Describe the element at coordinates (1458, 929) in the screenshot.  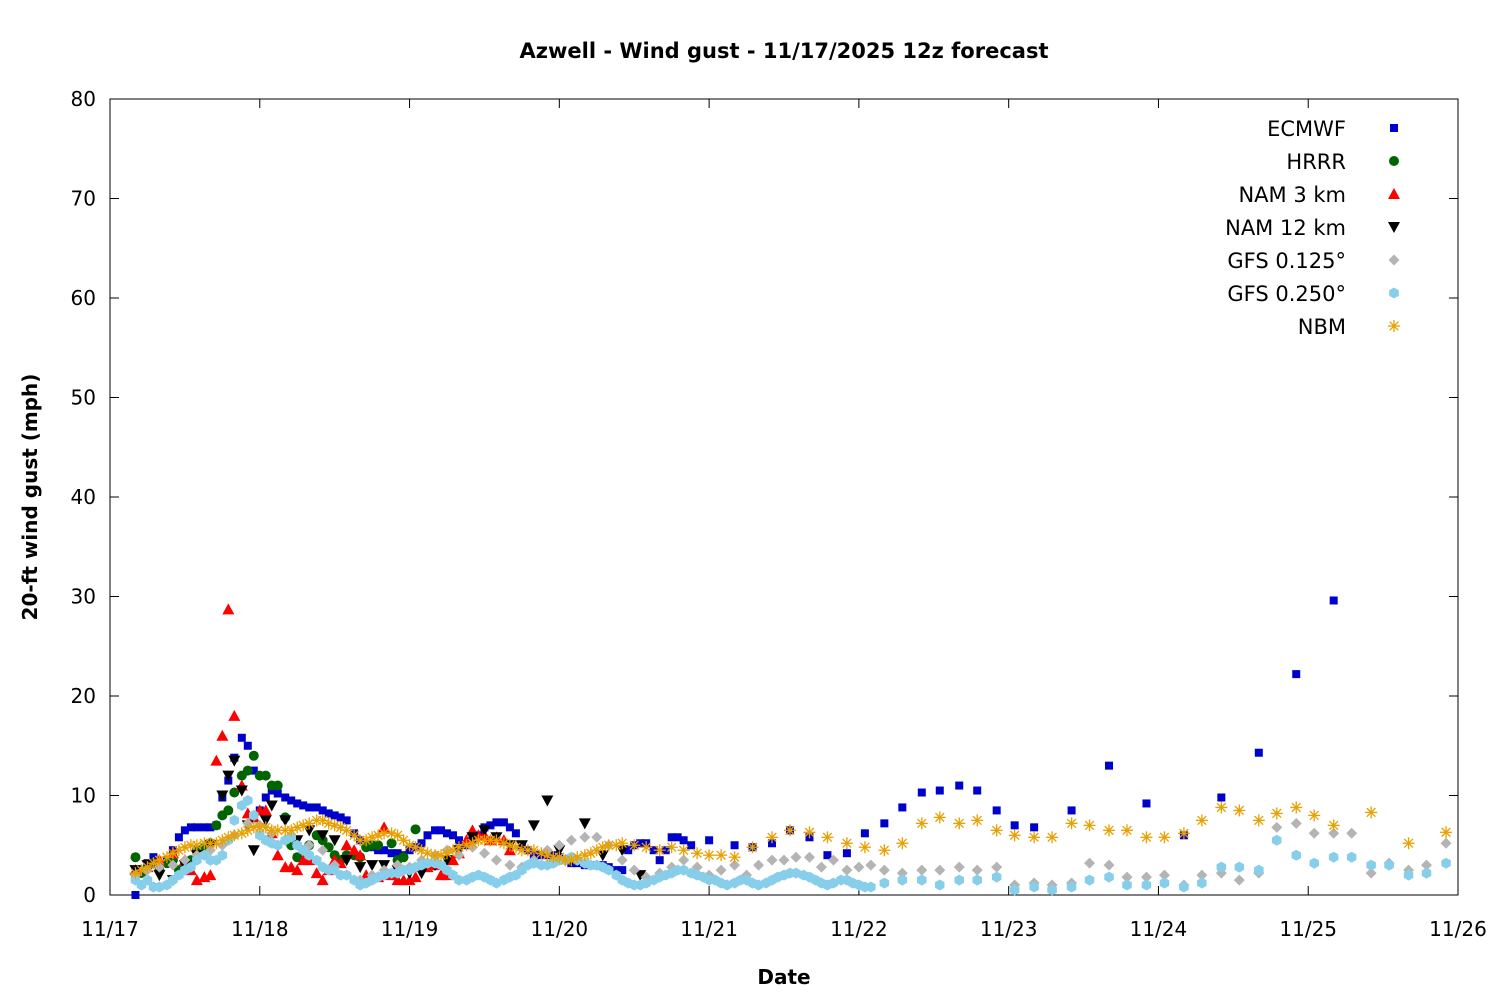
I see `x-tick-label: 11/26` at that location.